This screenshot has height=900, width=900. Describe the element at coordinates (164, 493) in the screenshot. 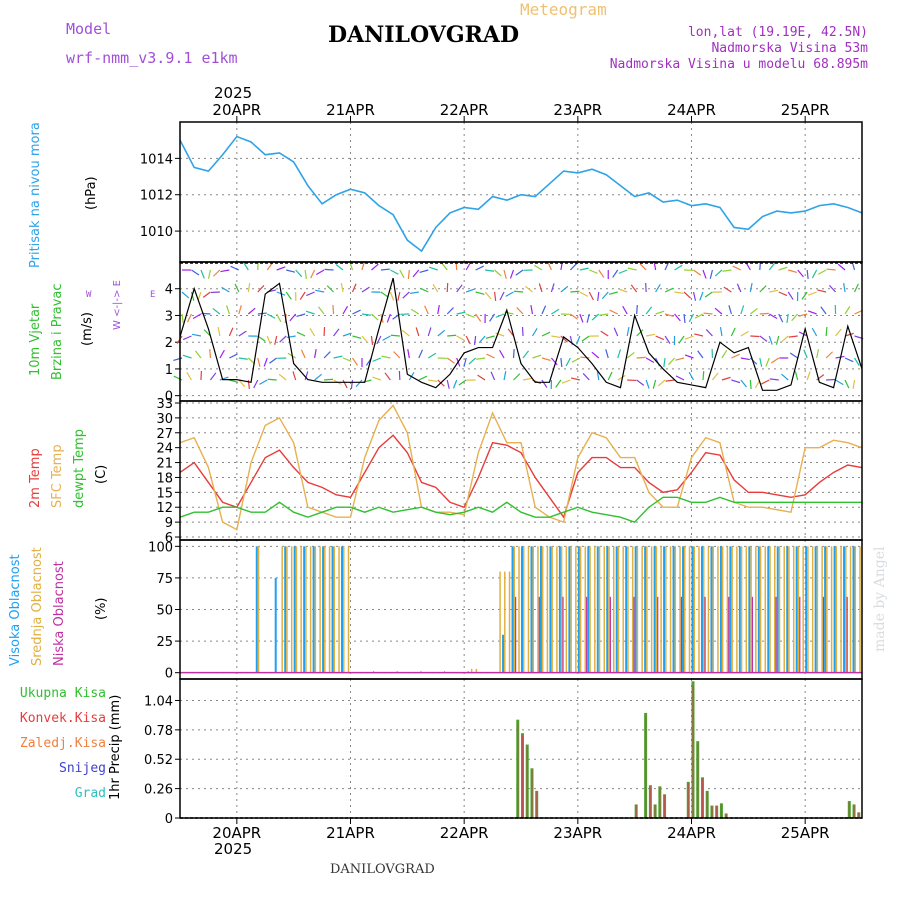

I see `y-tick-label: 15` at that location.